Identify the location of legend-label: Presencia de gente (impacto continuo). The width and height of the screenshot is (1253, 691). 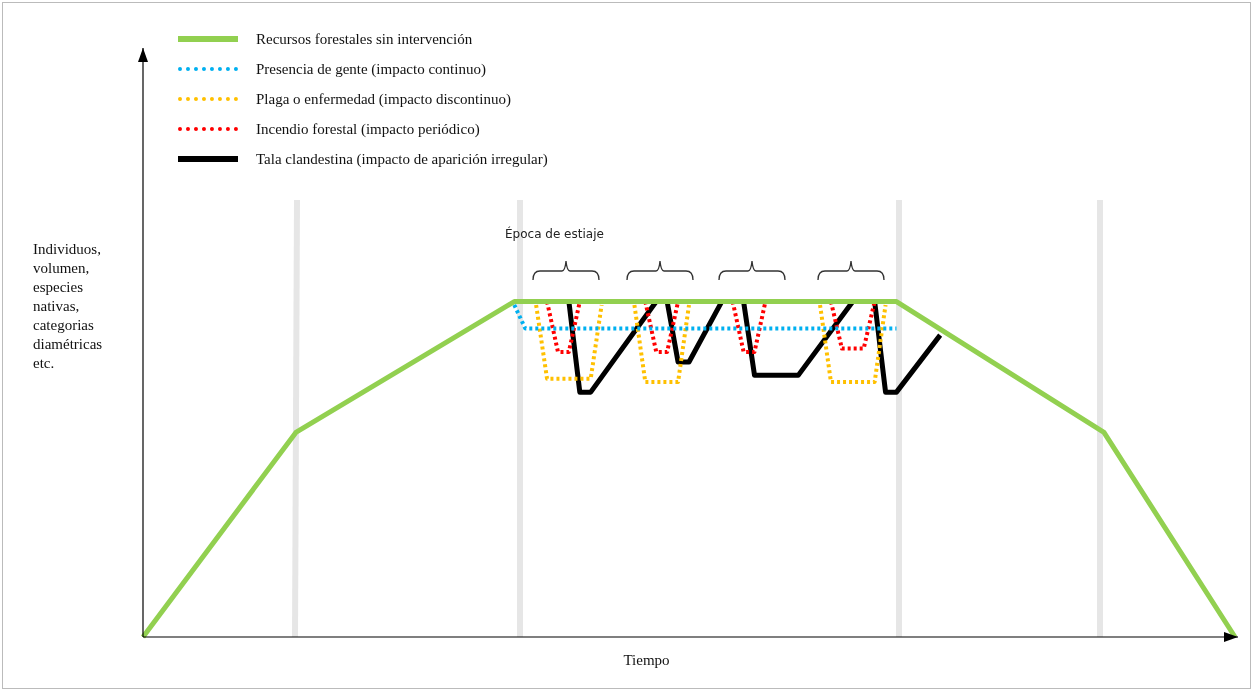
(371, 69).